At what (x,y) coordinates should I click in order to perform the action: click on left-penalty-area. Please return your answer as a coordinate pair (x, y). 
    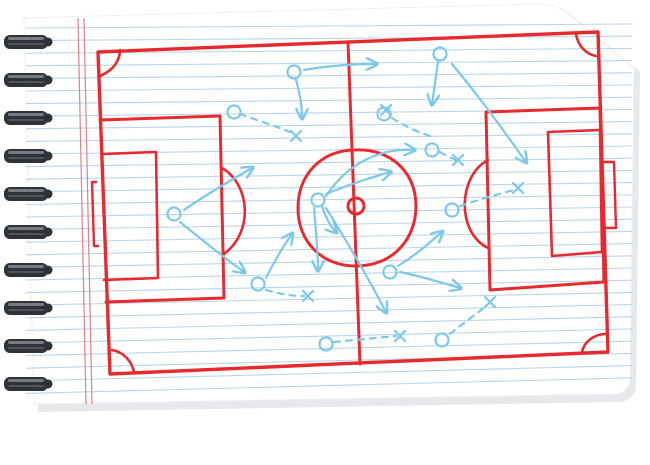
    Looking at the image, I should click on (162, 209).